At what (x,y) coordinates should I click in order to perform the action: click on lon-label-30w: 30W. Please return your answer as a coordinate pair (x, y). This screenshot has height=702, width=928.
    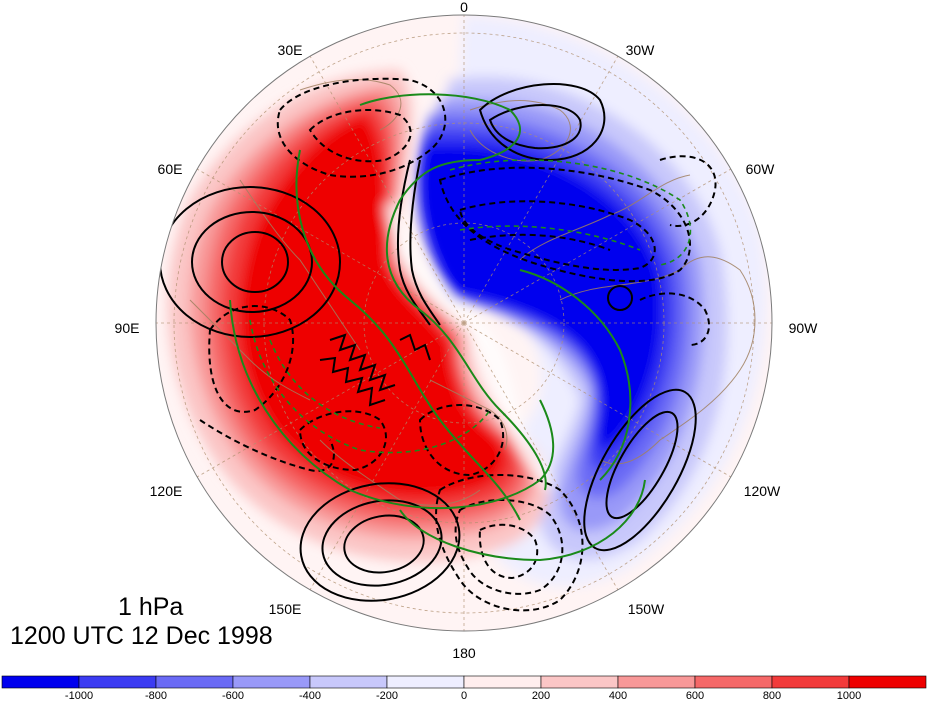
    Looking at the image, I should click on (641, 50).